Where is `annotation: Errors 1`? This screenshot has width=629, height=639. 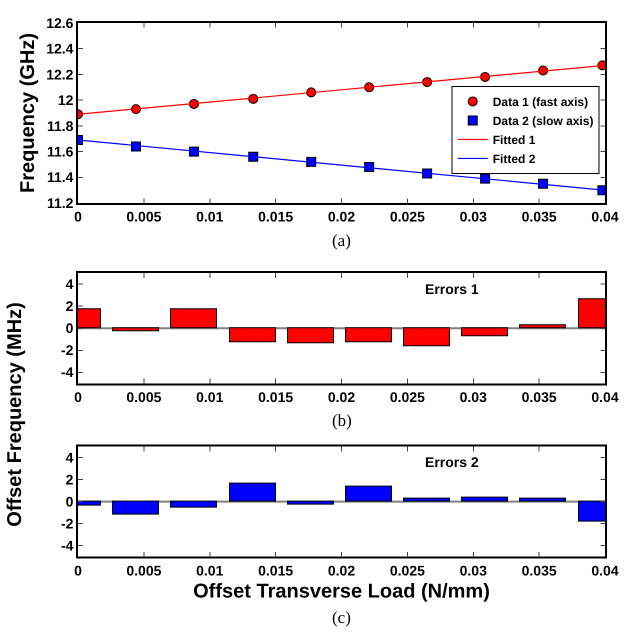 annotation: Errors 1 is located at coordinates (452, 289).